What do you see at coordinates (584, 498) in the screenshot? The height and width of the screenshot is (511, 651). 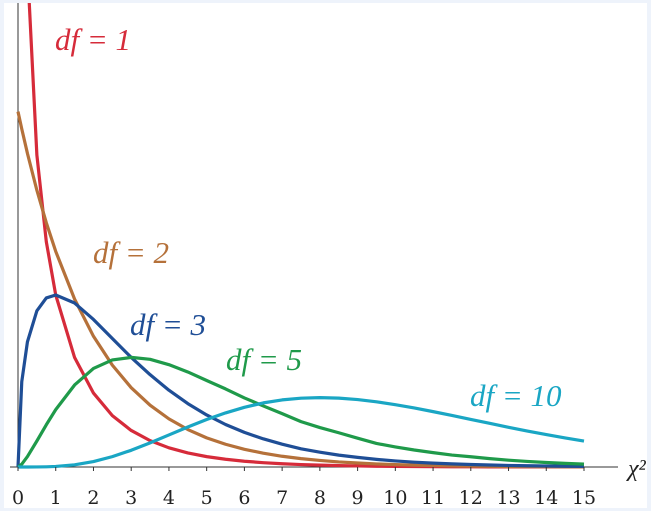 I see `x-tick-label: 15` at bounding box center [584, 498].